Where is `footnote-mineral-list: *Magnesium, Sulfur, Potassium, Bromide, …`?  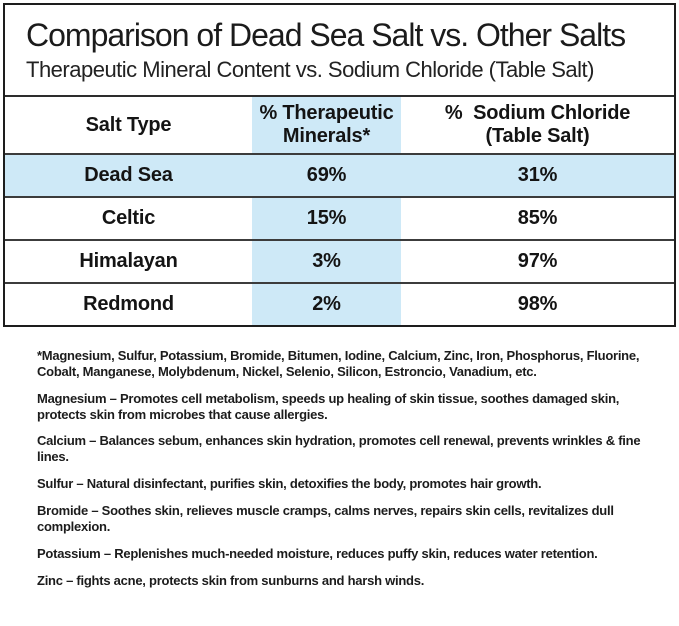
footnote-mineral-list: *Magnesium, Sulfur, Potassium, Bromide, … is located at coordinates (338, 363).